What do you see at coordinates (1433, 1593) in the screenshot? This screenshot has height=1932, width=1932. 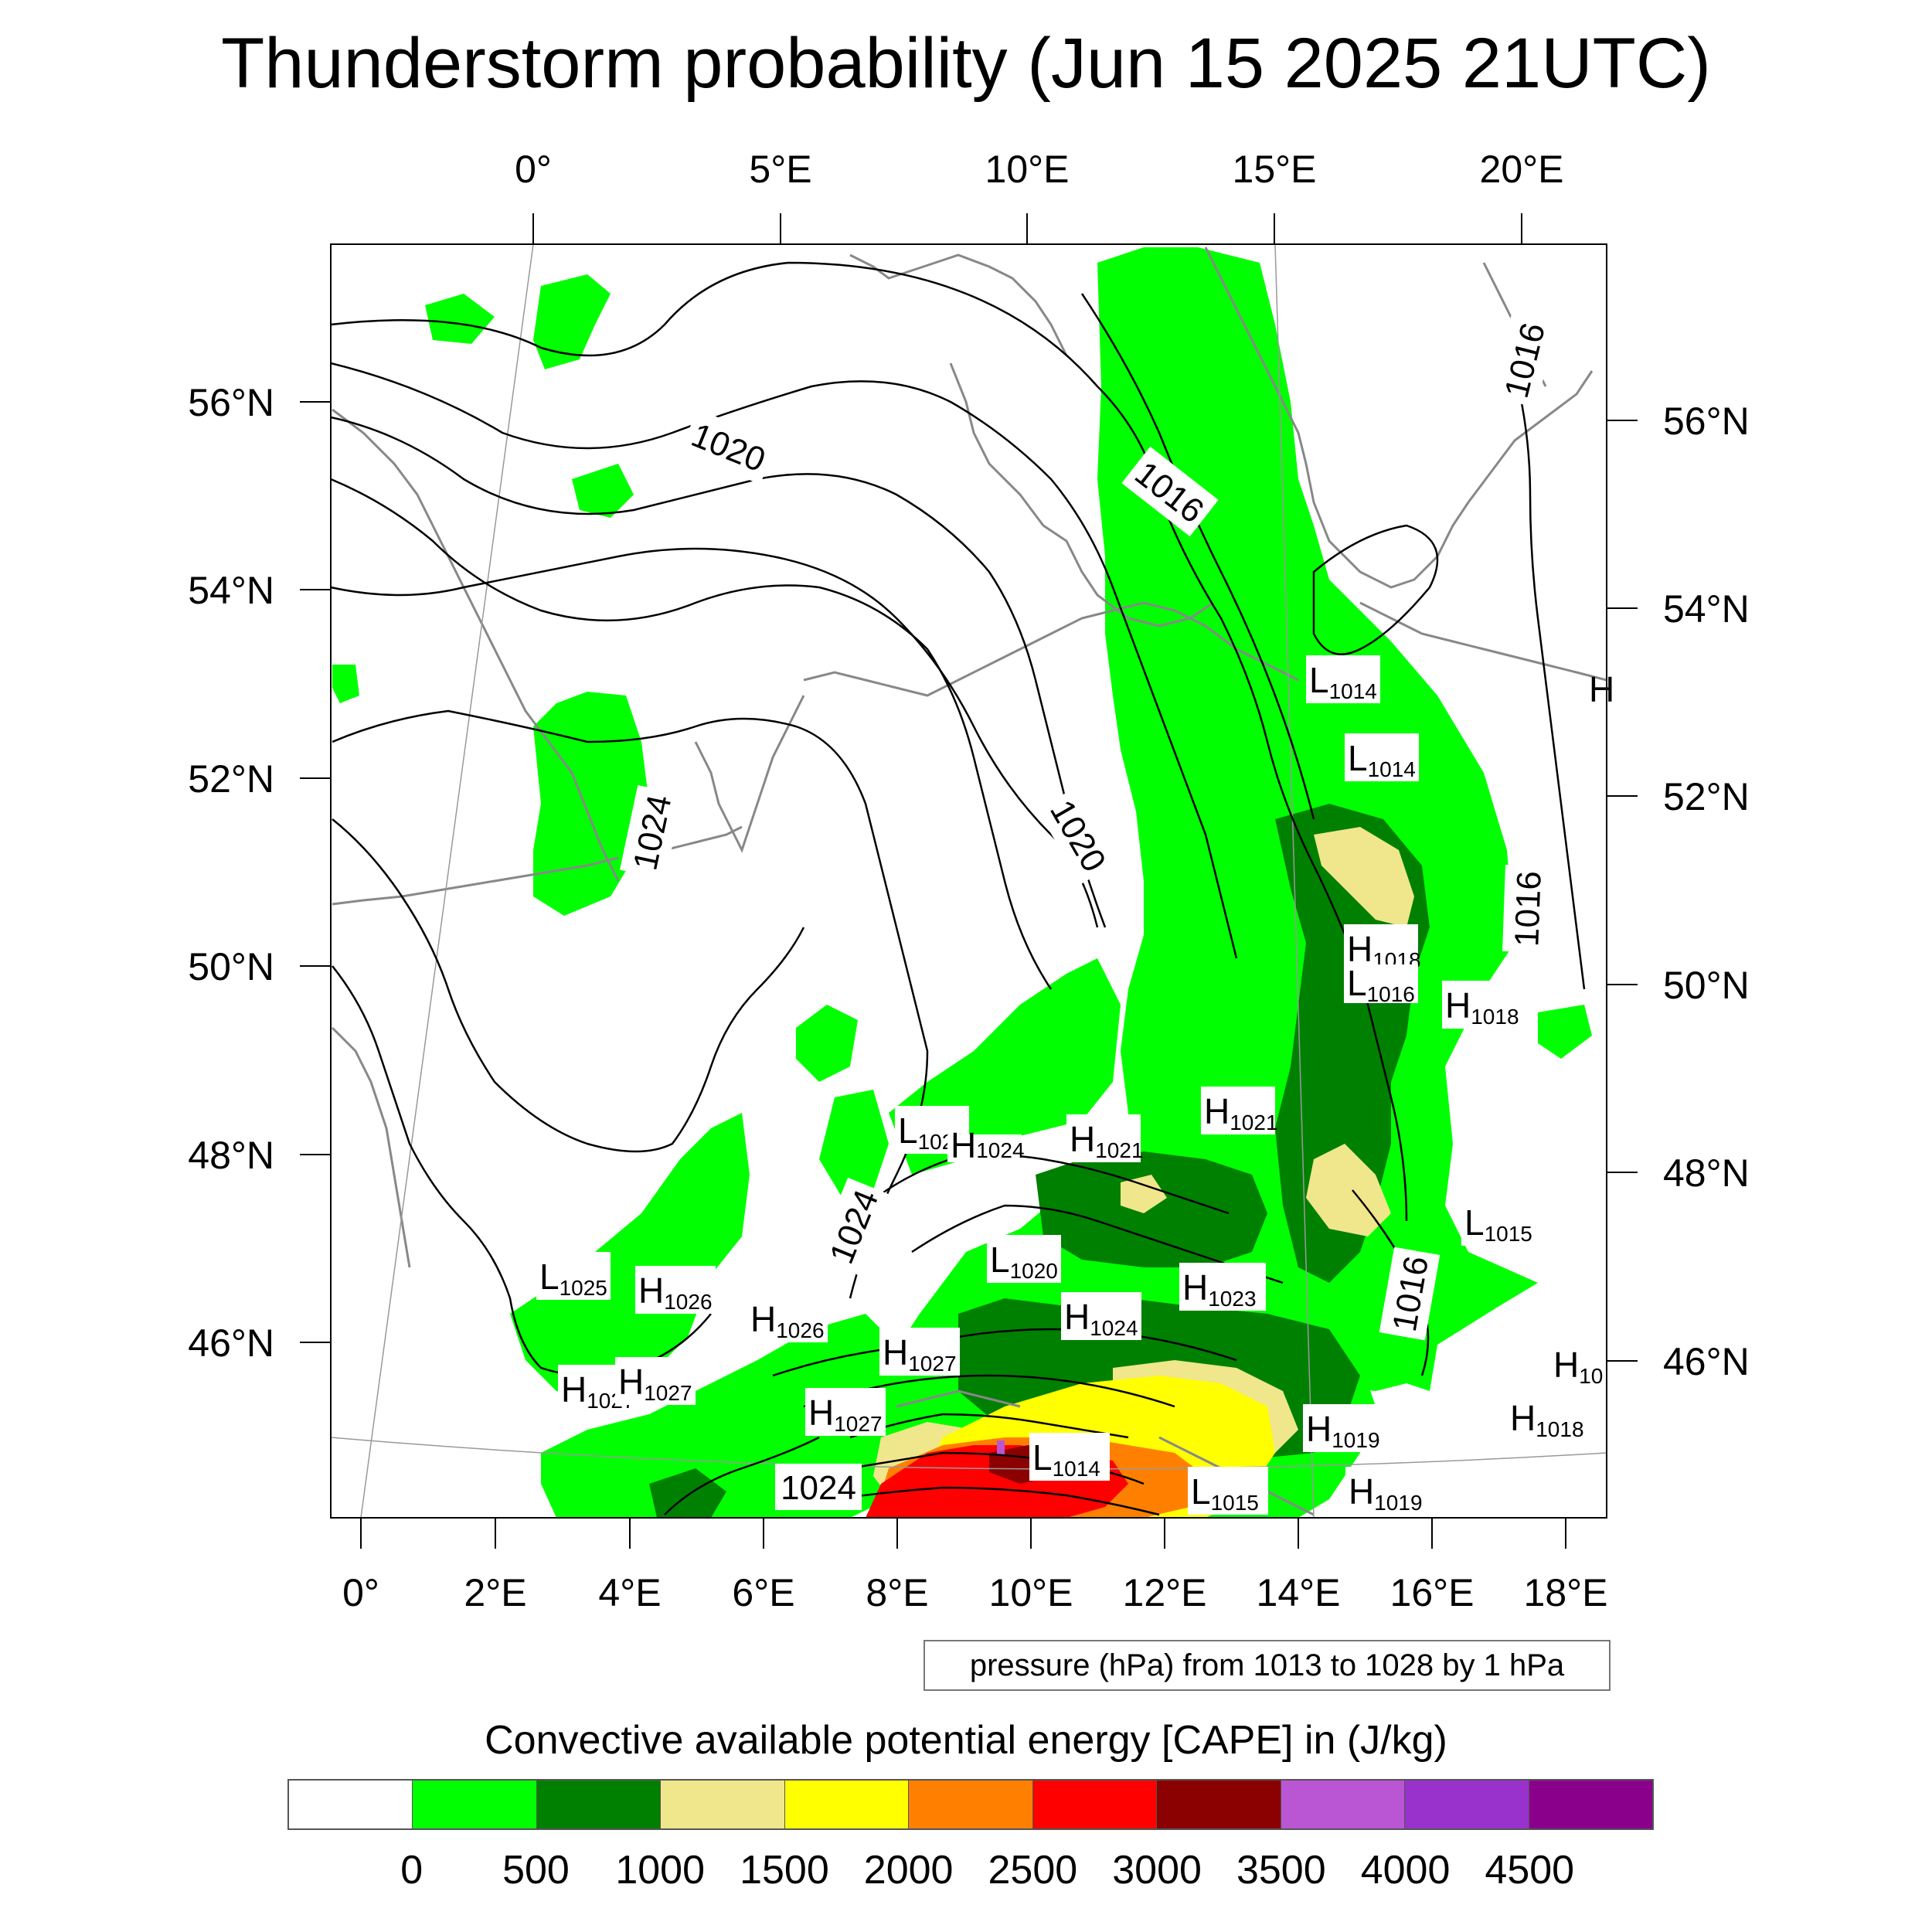 I see `bottom-lon-label: 16°E` at bounding box center [1433, 1593].